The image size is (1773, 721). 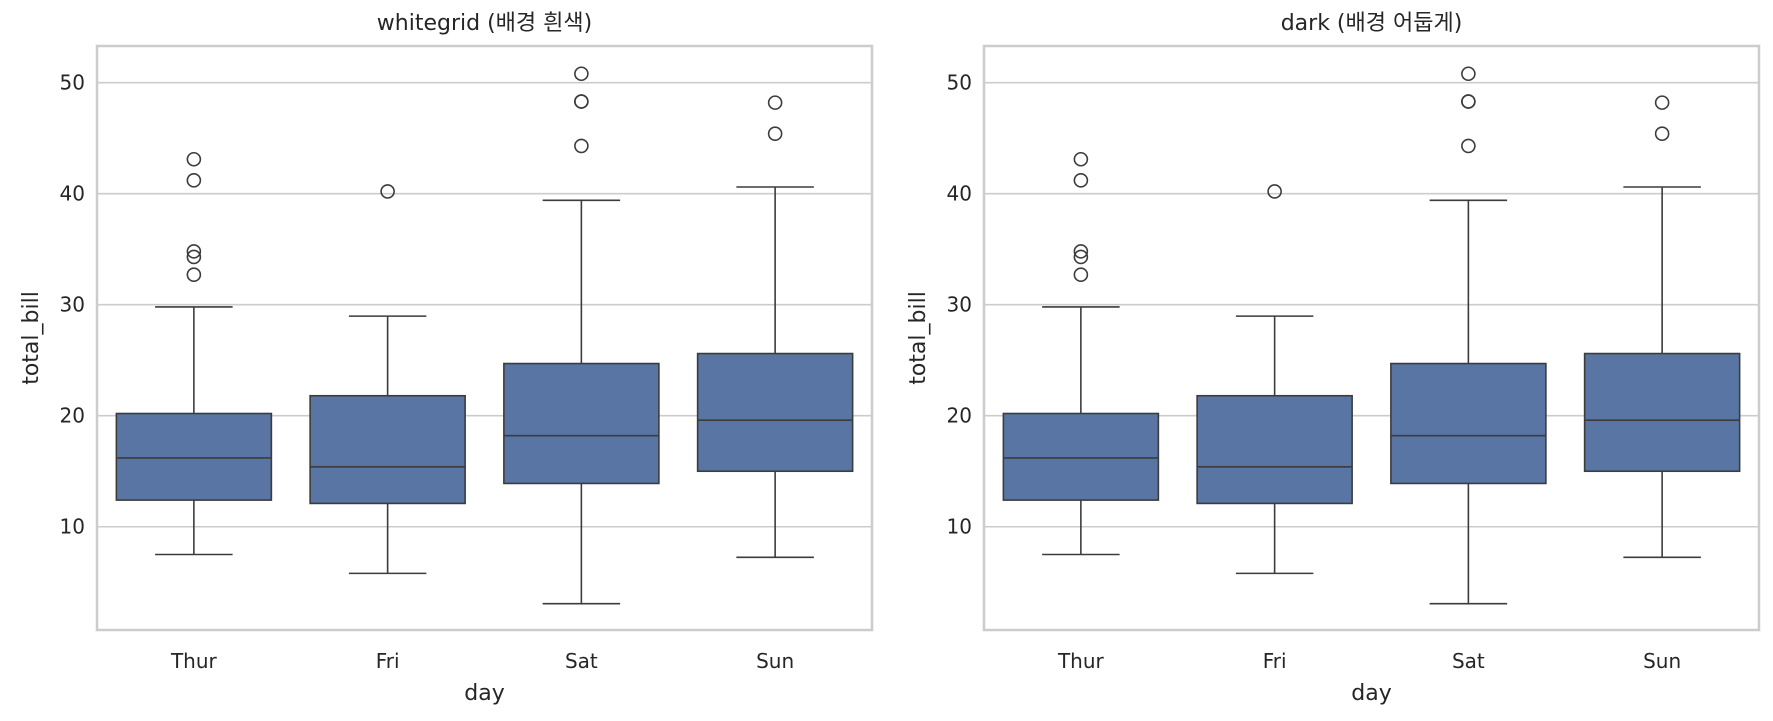 What do you see at coordinates (484, 23) in the screenshot?
I see `subplot-title: whitegrid (배경 흰색)` at bounding box center [484, 23].